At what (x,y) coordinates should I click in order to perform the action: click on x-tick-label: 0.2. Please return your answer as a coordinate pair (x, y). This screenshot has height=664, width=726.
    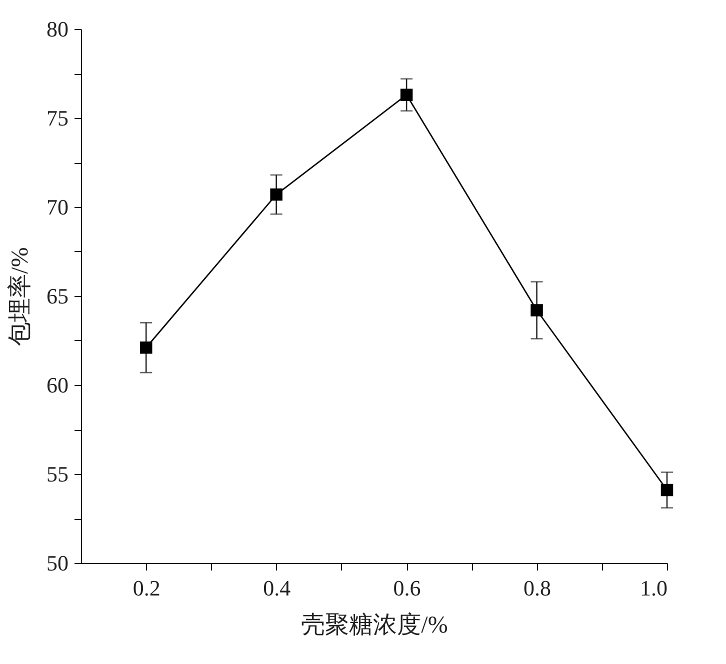
    Looking at the image, I should click on (146, 588).